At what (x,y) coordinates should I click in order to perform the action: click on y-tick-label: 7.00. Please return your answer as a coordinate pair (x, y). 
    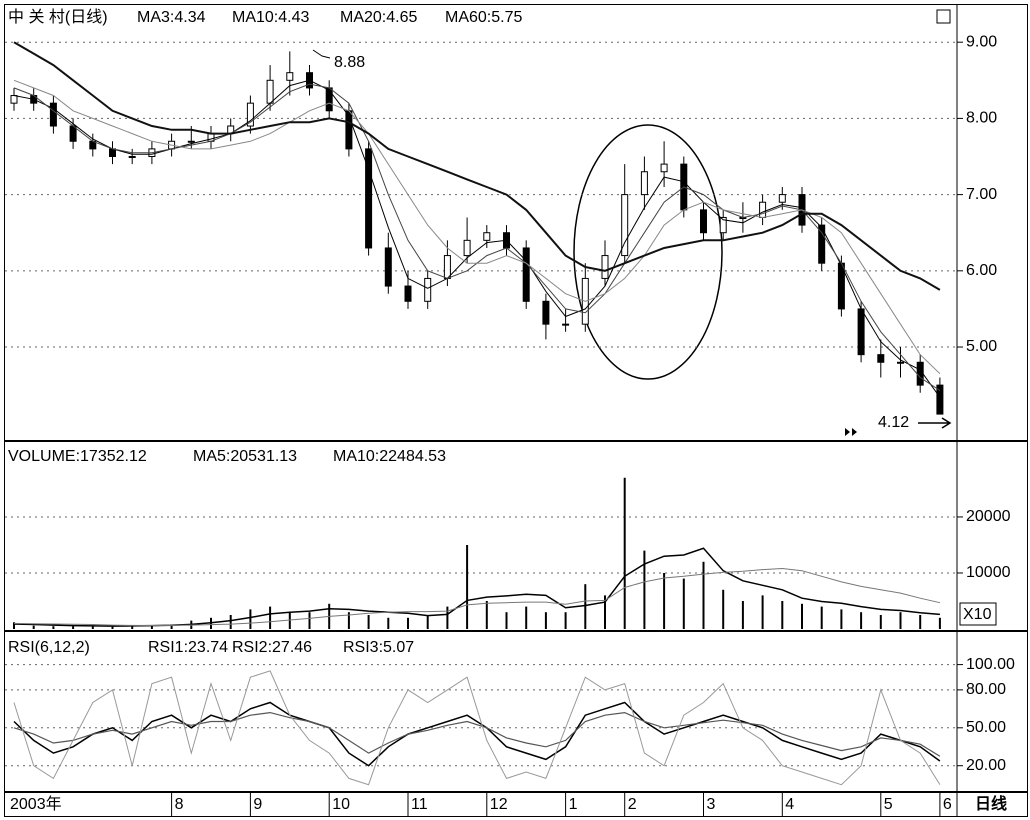
    Looking at the image, I should click on (981, 194).